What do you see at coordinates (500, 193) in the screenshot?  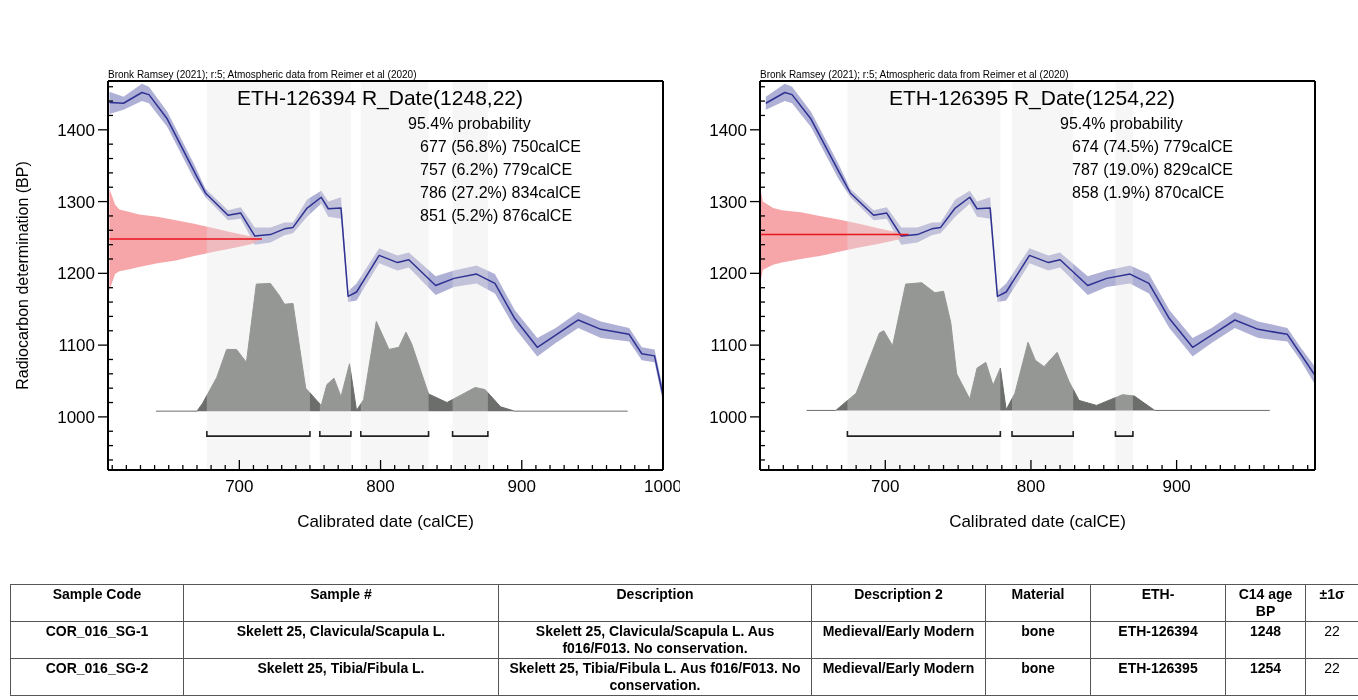 I see `annotation: 786 (27.2%) 834calCE` at bounding box center [500, 193].